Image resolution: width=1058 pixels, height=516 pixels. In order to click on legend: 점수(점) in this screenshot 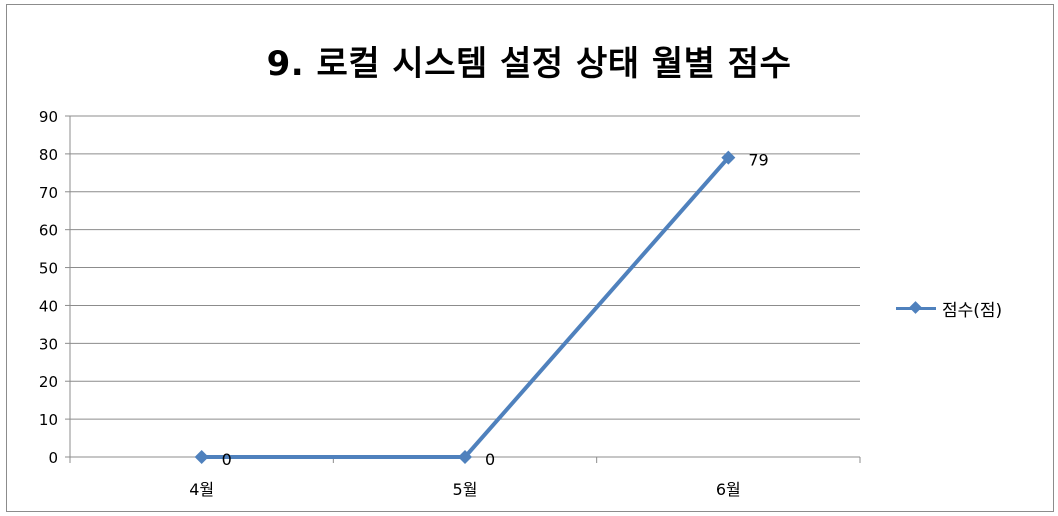, I will do `click(949, 308)`.